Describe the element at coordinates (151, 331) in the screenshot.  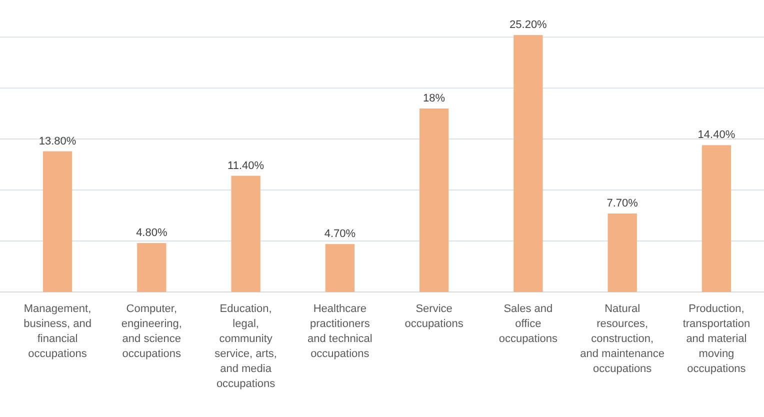
I see `x-tick-label: Computer, engineering, and science occupations` at that location.